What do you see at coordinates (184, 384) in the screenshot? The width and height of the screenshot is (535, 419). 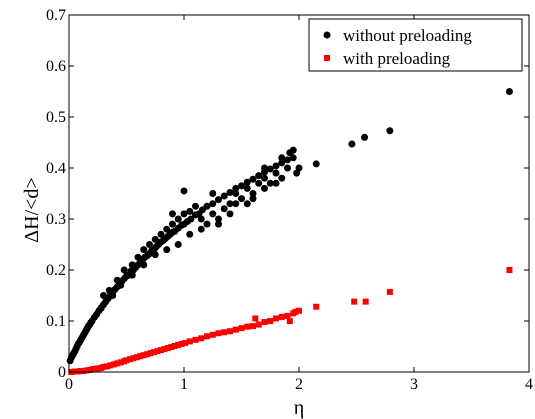 I see `x-tick-label: 1` at bounding box center [184, 384].